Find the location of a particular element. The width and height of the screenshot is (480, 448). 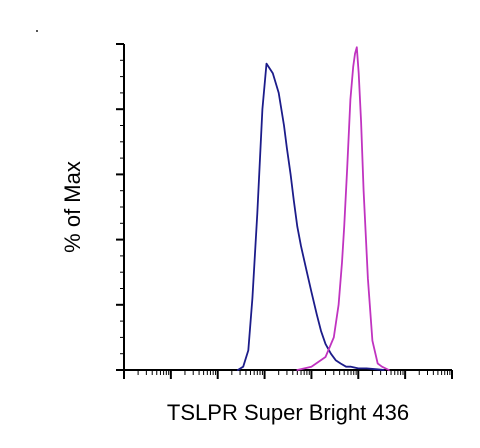

y-axis-ticks is located at coordinates (120, 207).